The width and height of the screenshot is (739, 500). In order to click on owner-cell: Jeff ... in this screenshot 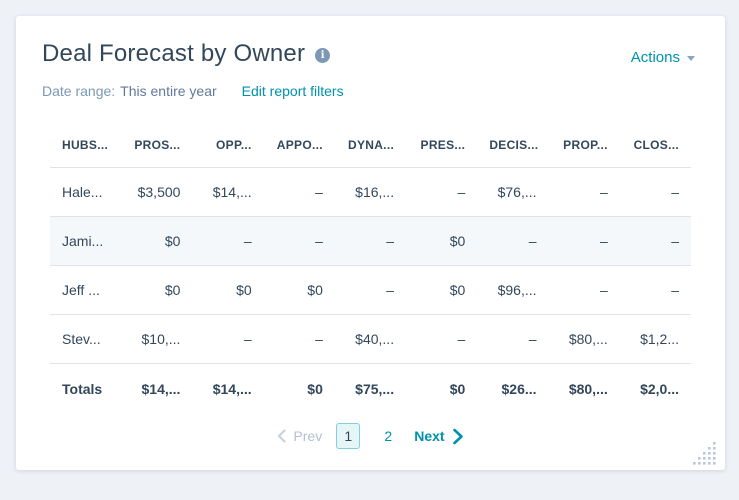, I will do `click(86, 290)`.